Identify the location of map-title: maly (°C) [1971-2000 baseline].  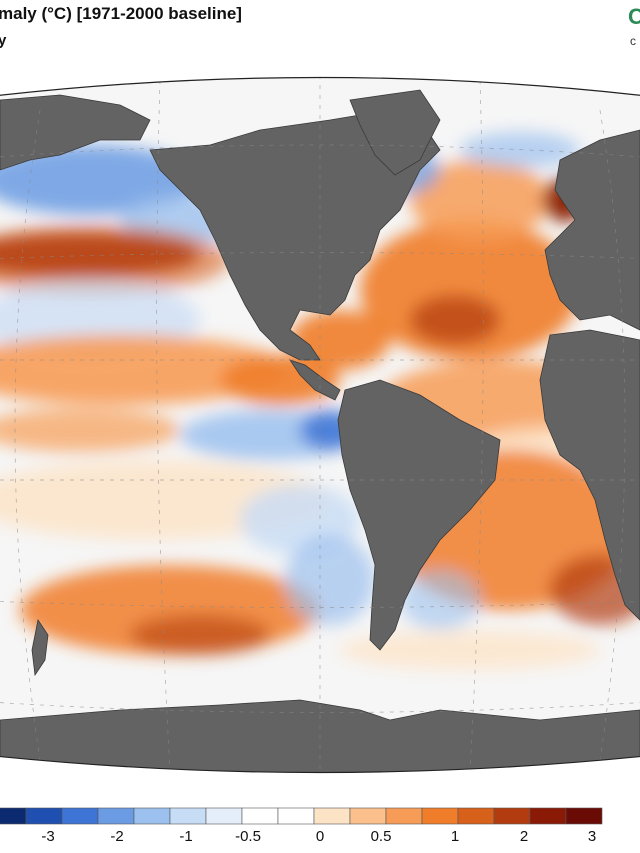
(121, 13).